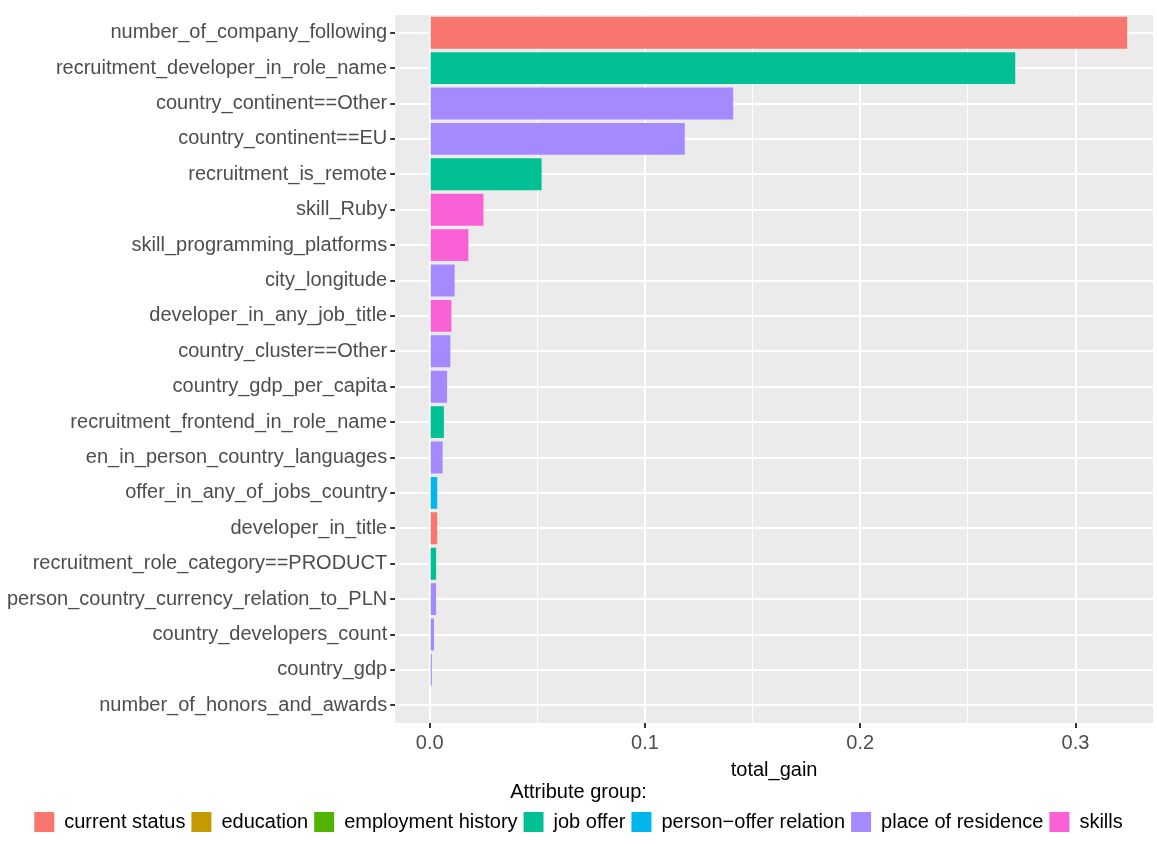  What do you see at coordinates (431, 820) in the screenshot?
I see `legend-label: employment history` at bounding box center [431, 820].